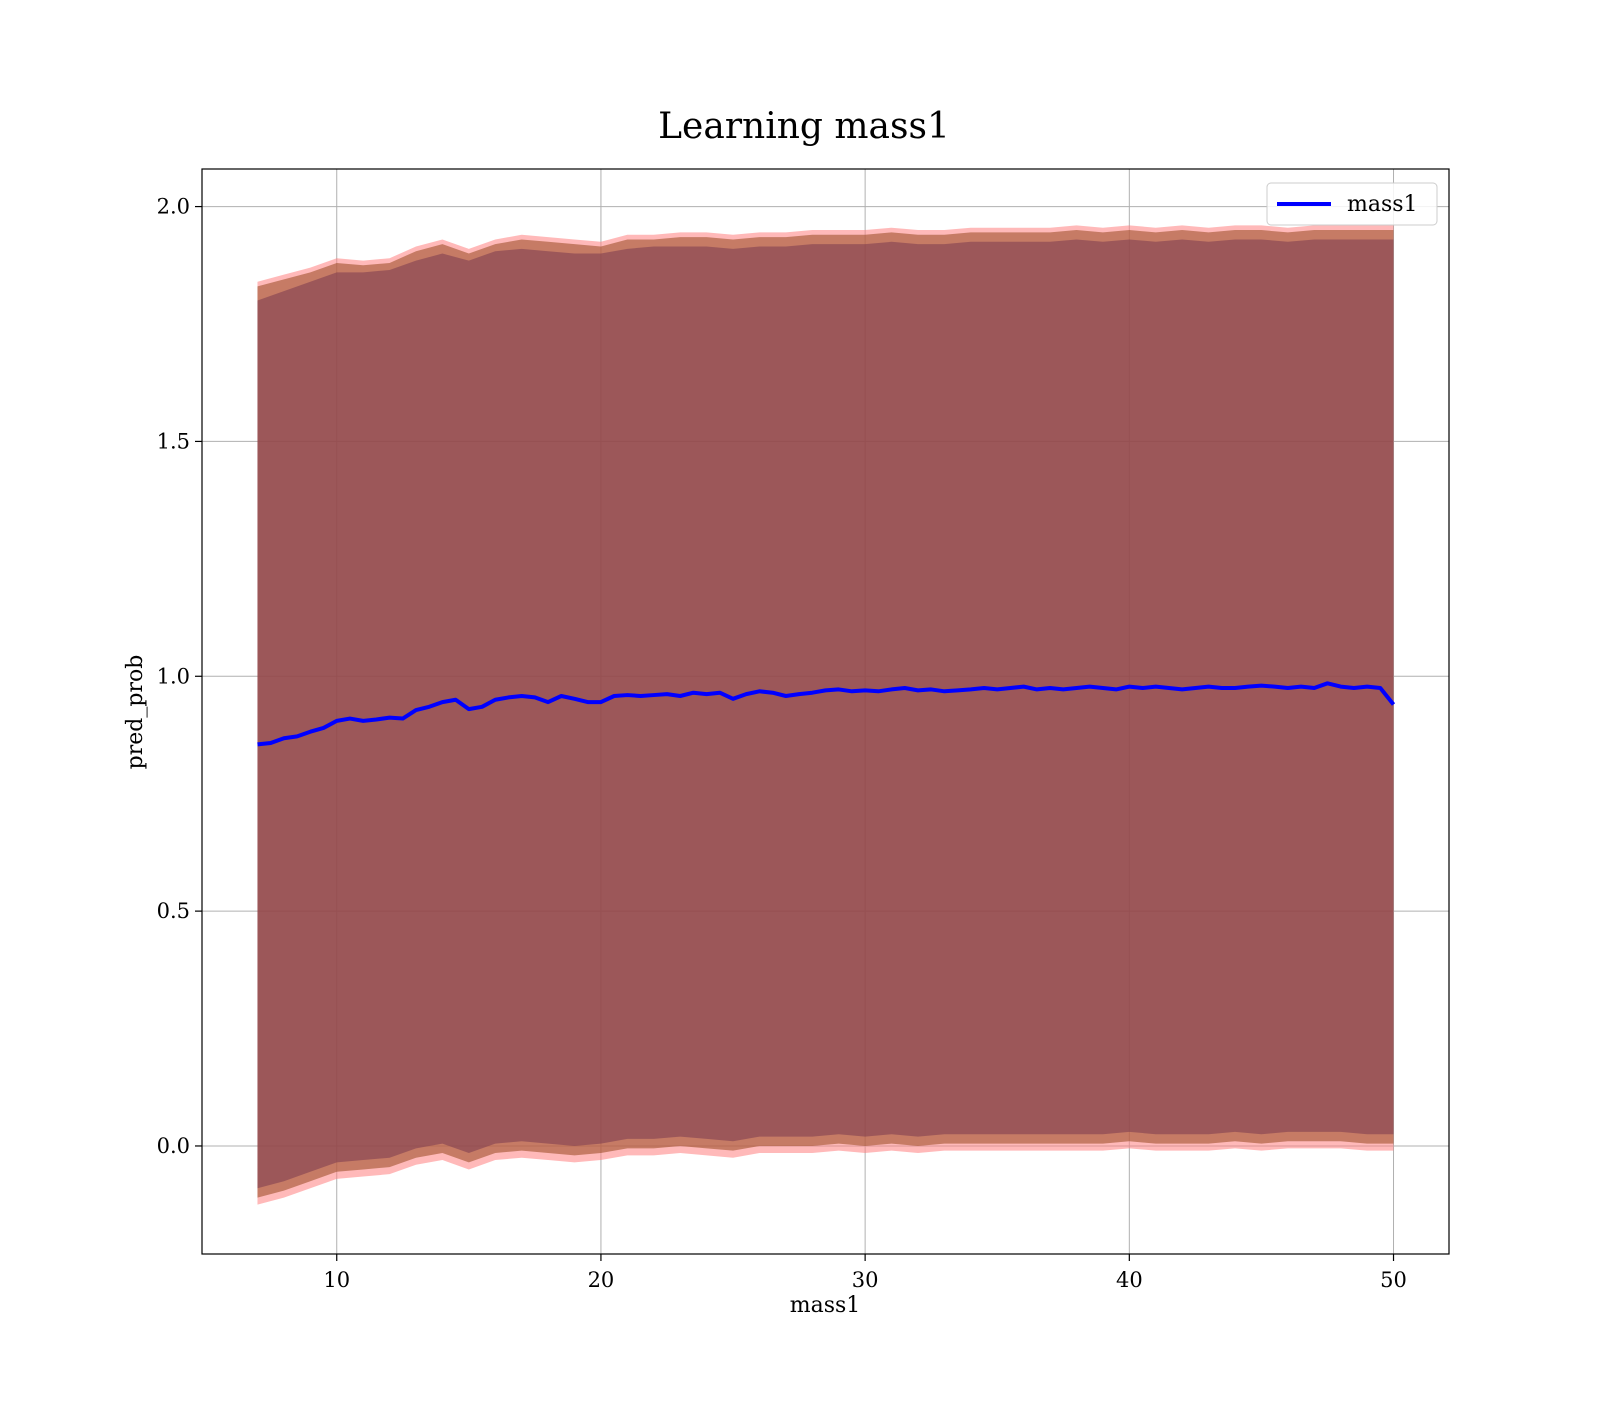 This screenshot has width=1600, height=1405. I want to click on y-axis-title: pred_prob, so click(135, 712).